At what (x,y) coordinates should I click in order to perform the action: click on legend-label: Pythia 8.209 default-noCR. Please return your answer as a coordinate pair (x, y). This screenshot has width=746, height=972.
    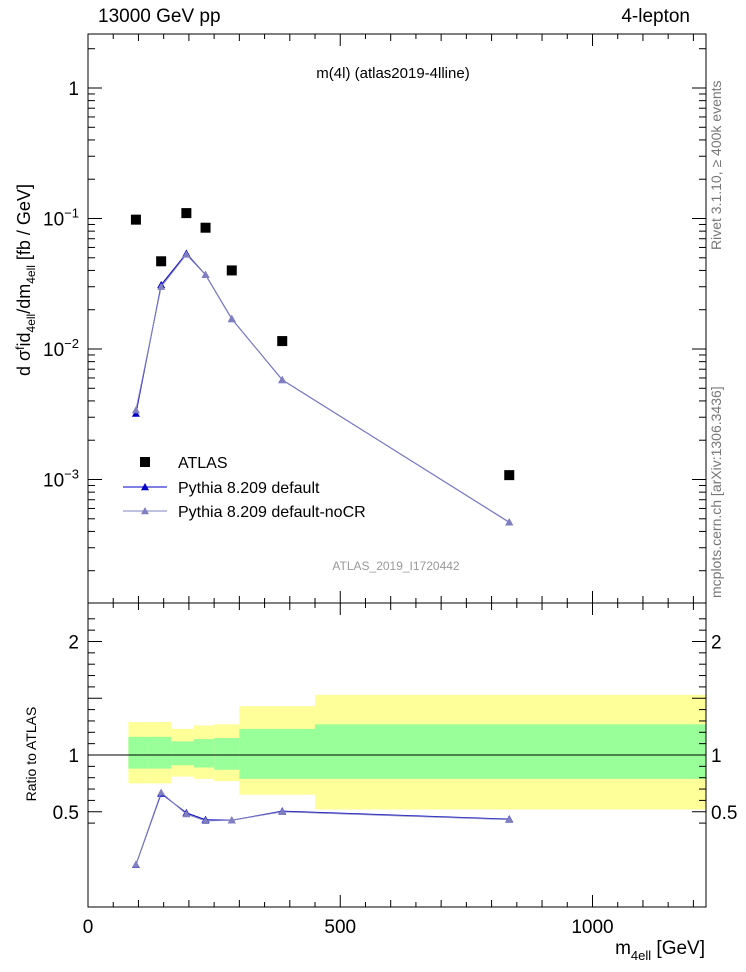
    Looking at the image, I should click on (272, 512).